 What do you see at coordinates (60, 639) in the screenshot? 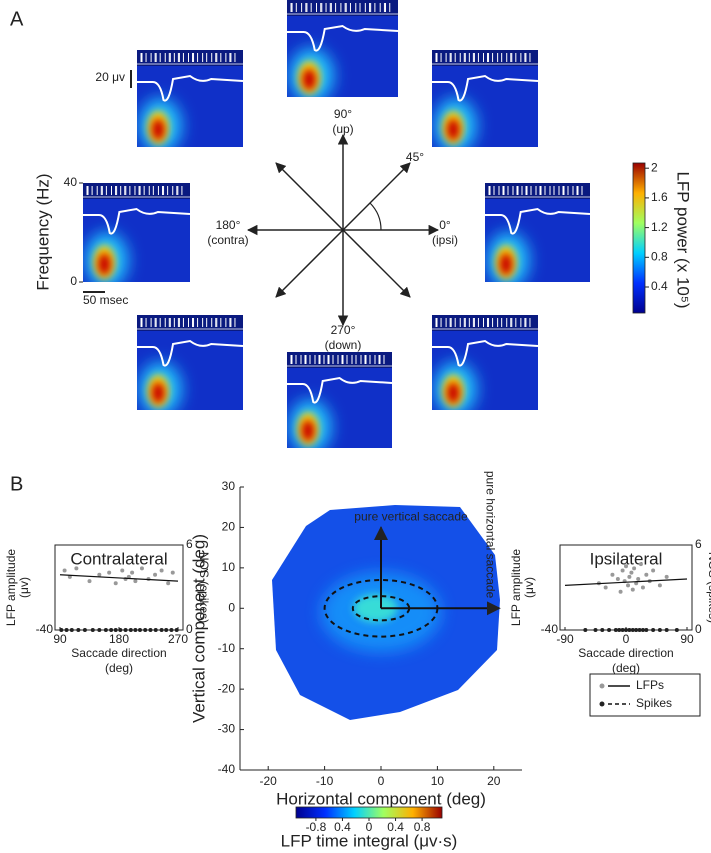
I see `x-tick-label: 90` at bounding box center [60, 639].